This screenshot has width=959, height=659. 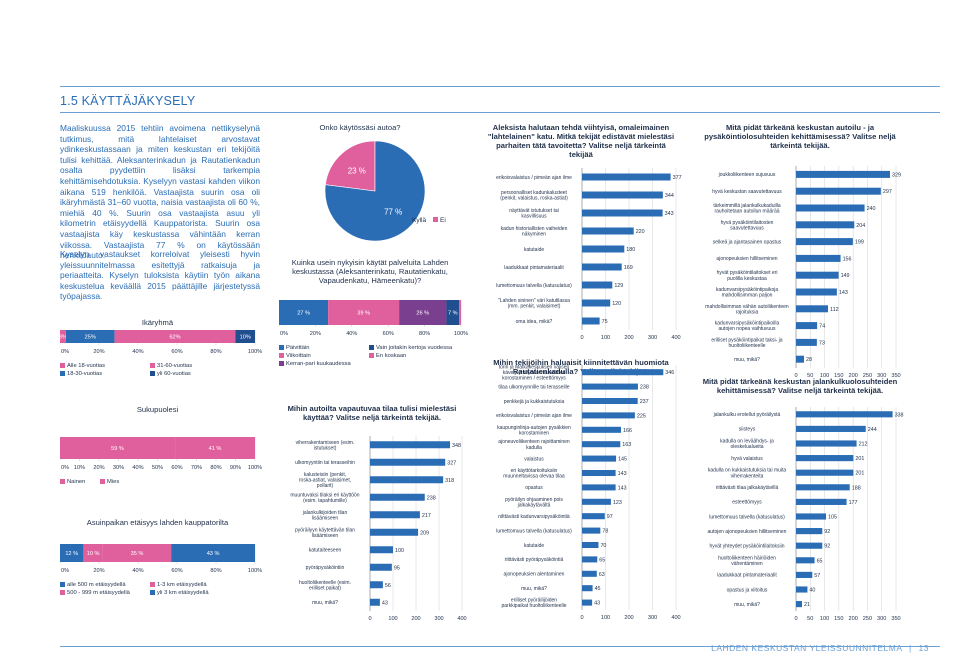 I want to click on age-tick-label: 100%, so click(x=255, y=352).